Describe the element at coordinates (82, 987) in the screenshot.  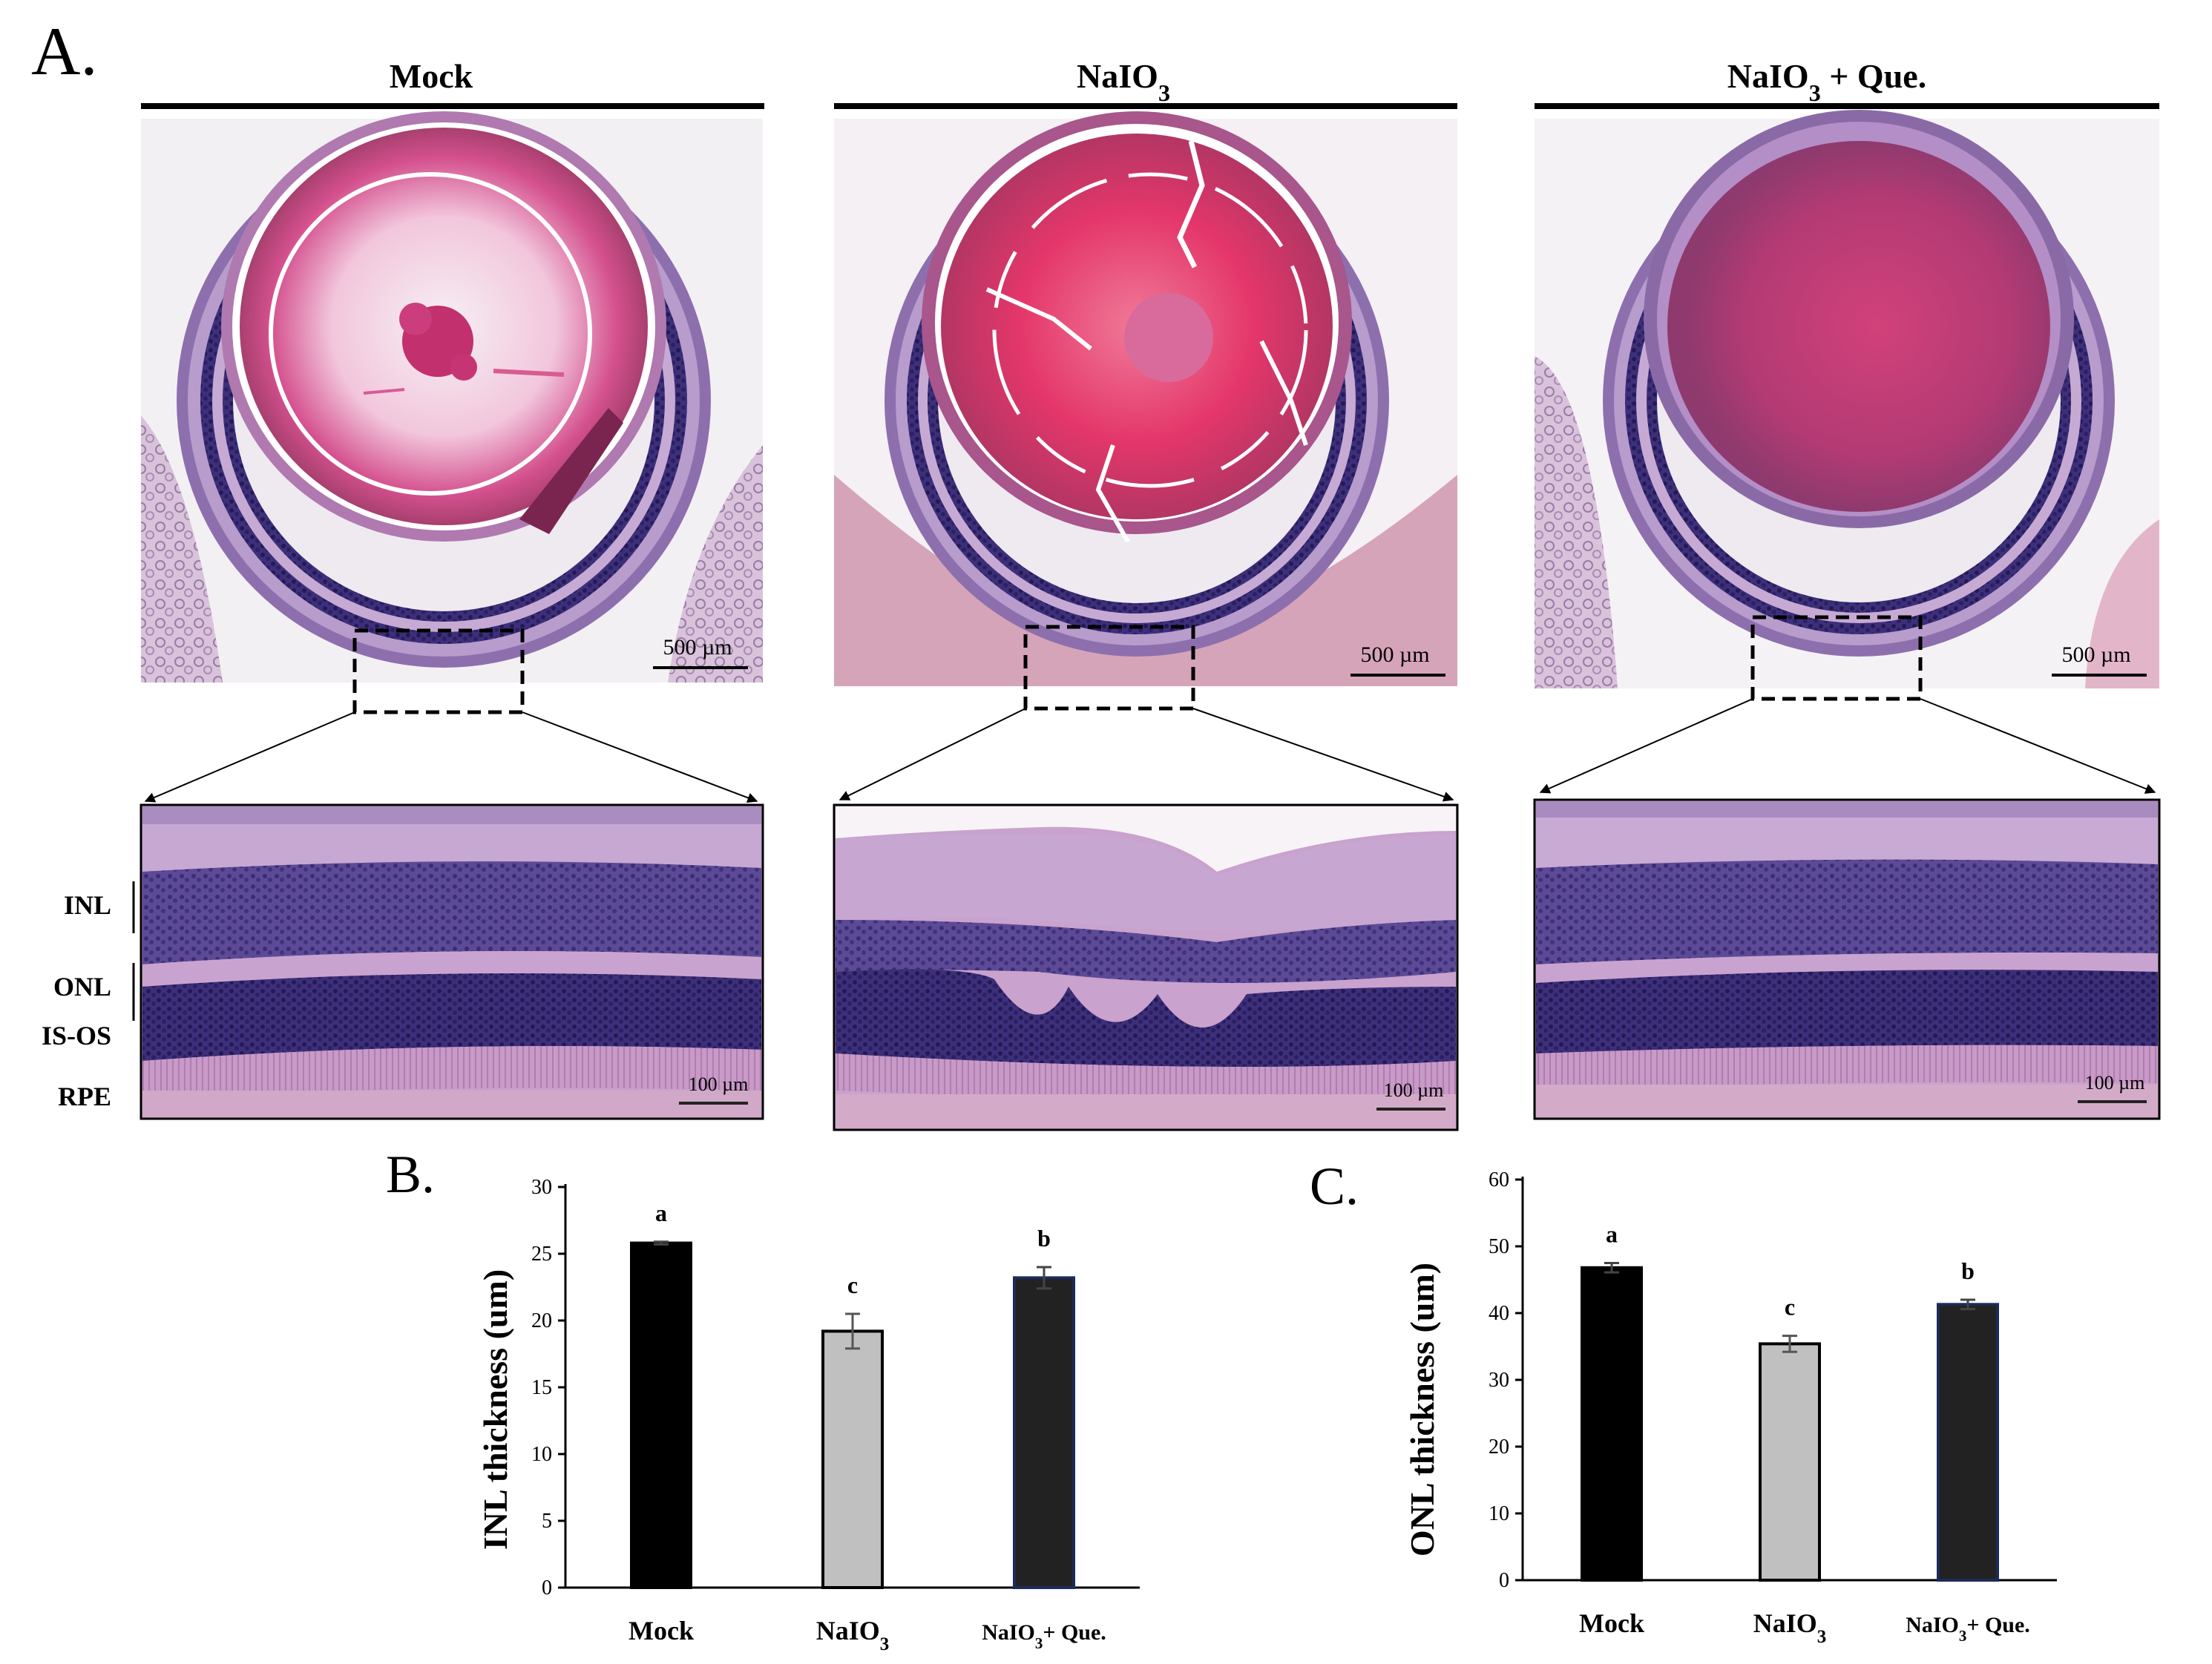
I see `layer-label-onl: ONL` at that location.